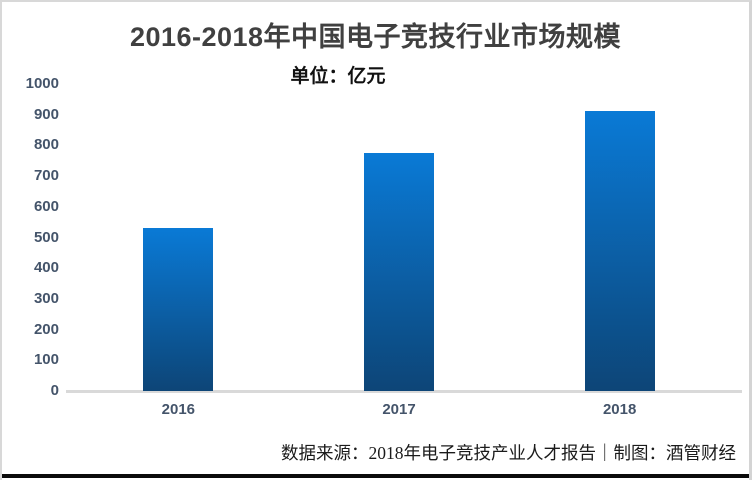  I want to click on x-tick-label-2017: 2017, so click(399, 409).